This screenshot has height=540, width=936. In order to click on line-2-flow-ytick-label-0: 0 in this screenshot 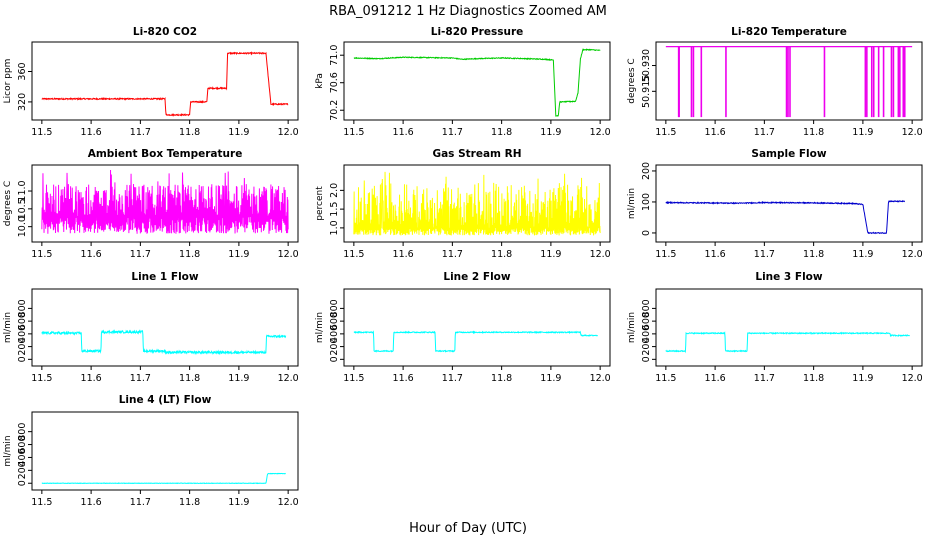, I will do `click(334, 359)`.